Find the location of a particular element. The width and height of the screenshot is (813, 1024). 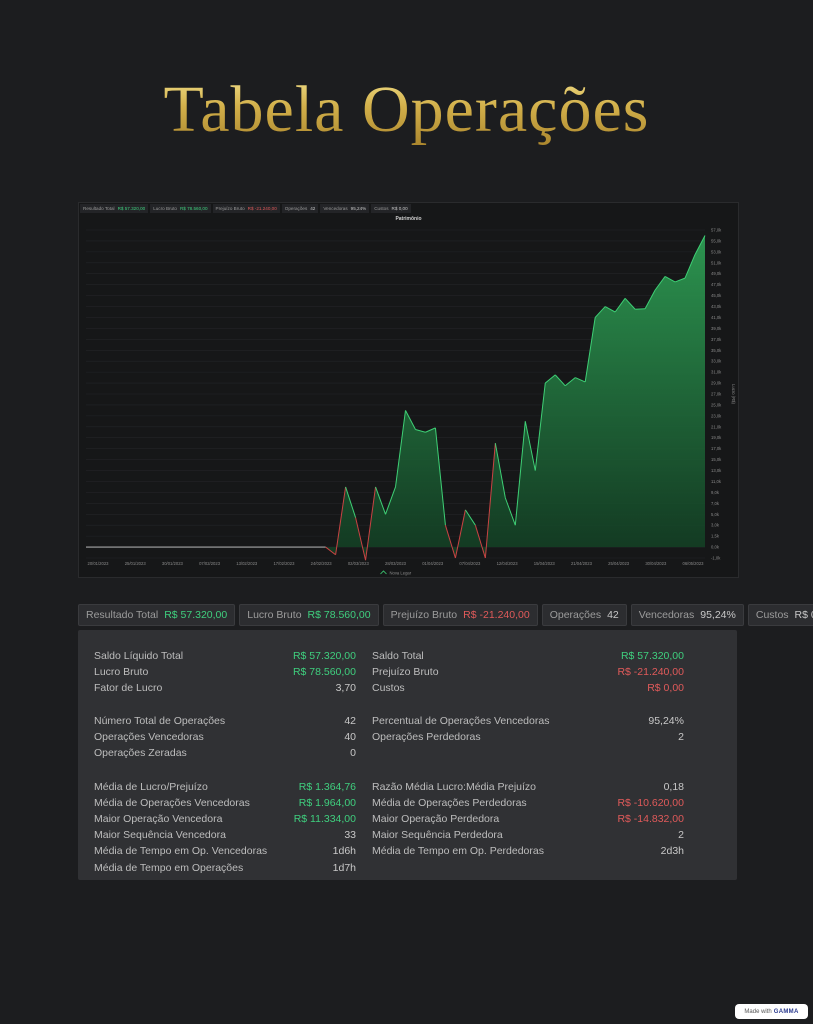

y-tick-label: 25,0k is located at coordinates (716, 404).